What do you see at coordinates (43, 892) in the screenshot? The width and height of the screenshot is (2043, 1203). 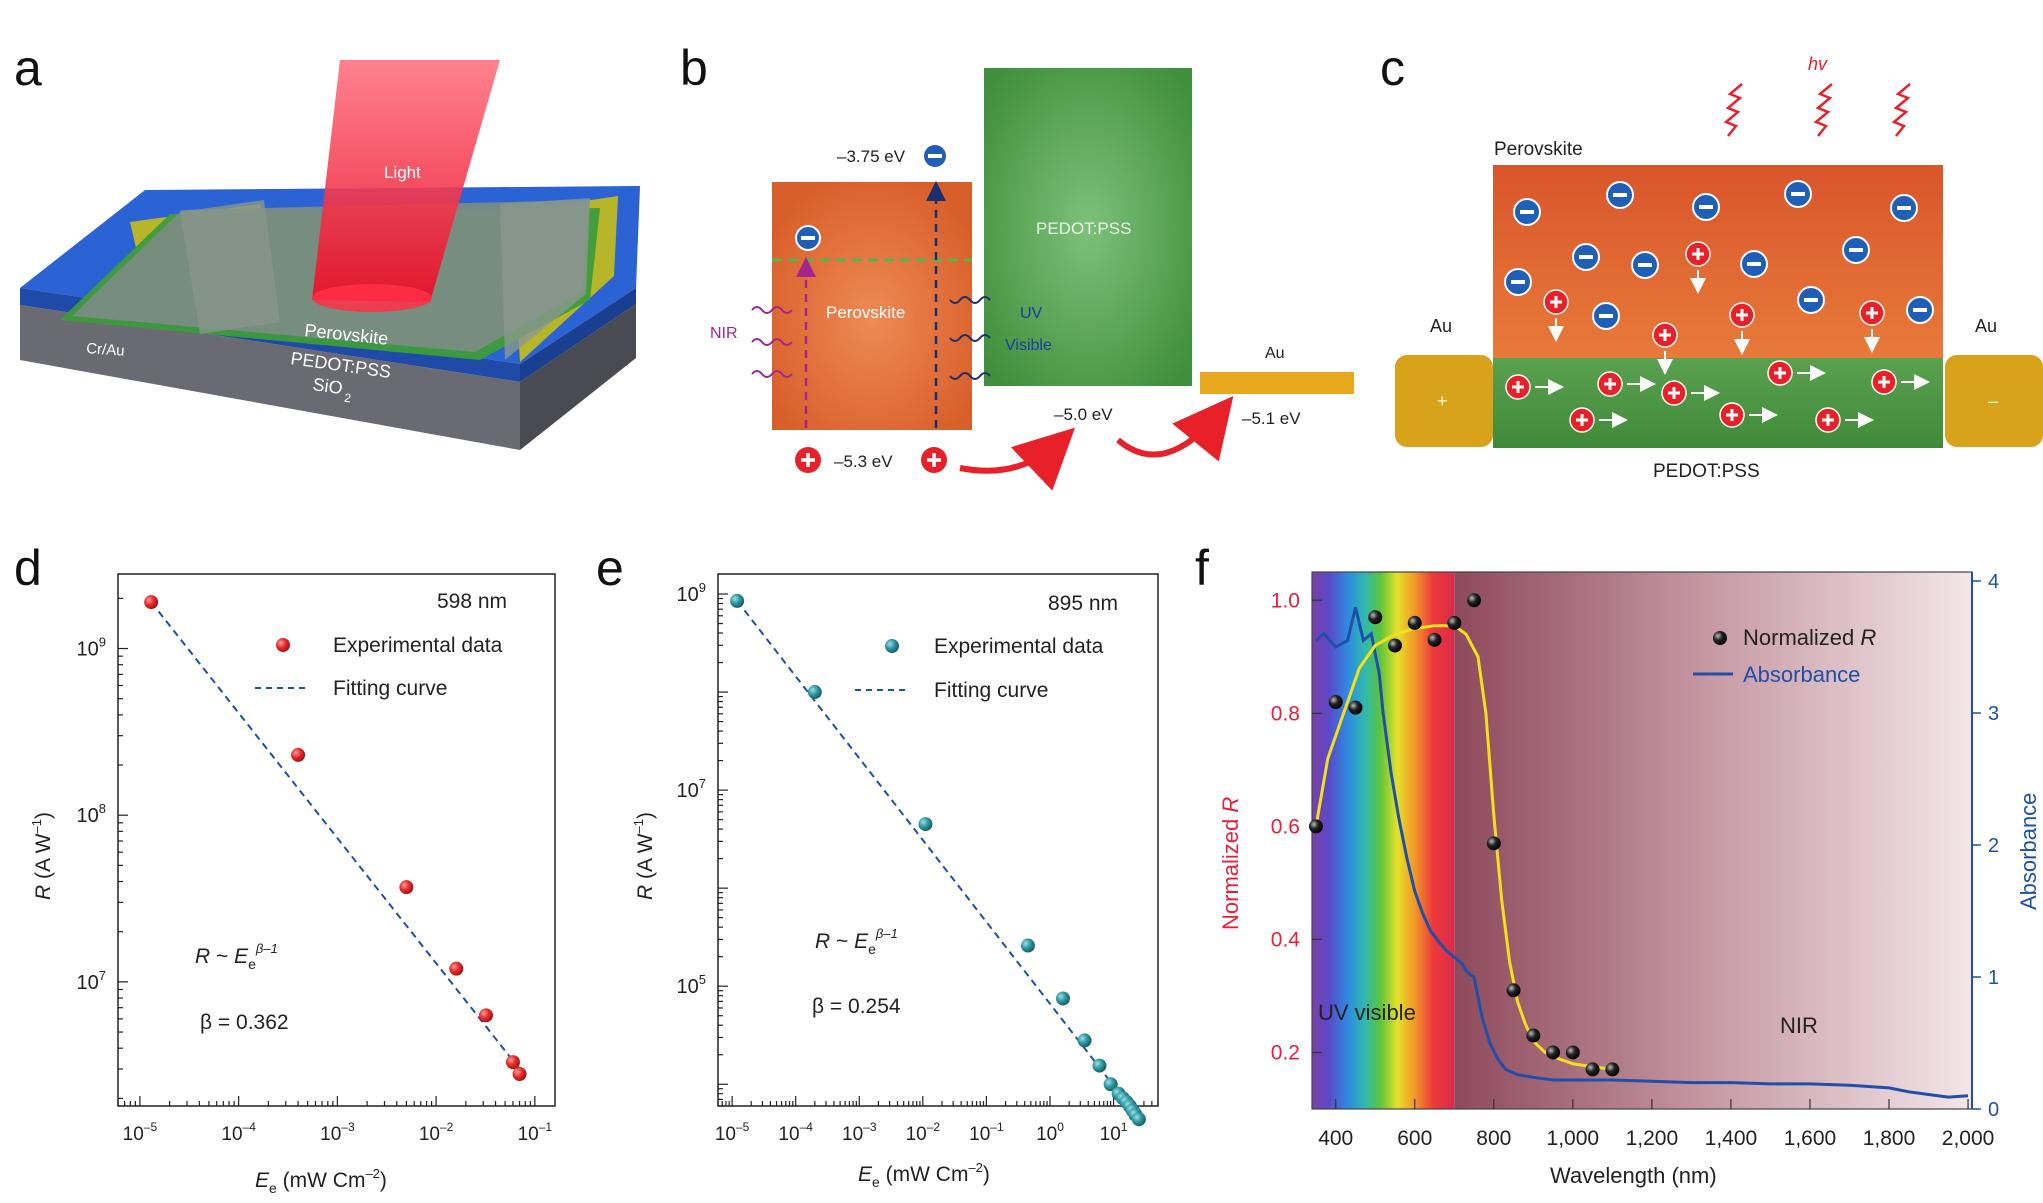 I see `d-ylabel-R: R` at bounding box center [43, 892].